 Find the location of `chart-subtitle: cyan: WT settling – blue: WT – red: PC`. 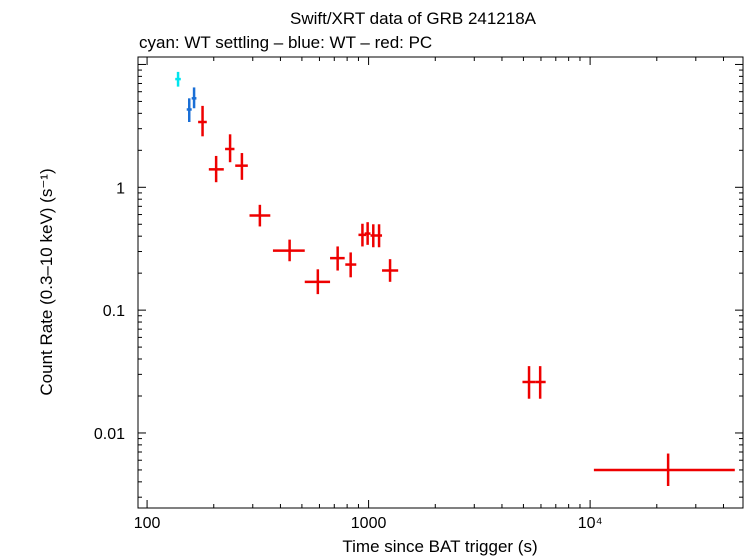

chart-subtitle: cyan: WT settling – blue: WT – red: PC is located at coordinates (286, 42).